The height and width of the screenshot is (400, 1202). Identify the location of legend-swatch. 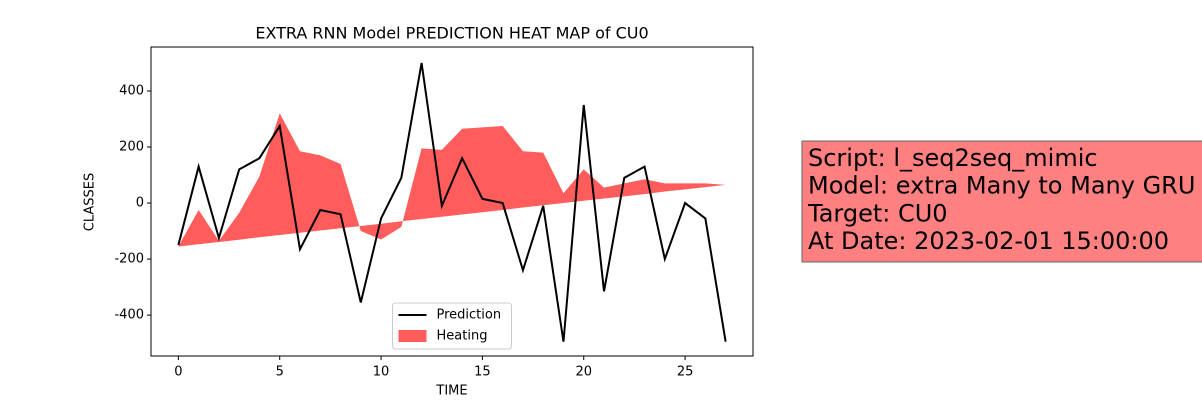
(412, 336).